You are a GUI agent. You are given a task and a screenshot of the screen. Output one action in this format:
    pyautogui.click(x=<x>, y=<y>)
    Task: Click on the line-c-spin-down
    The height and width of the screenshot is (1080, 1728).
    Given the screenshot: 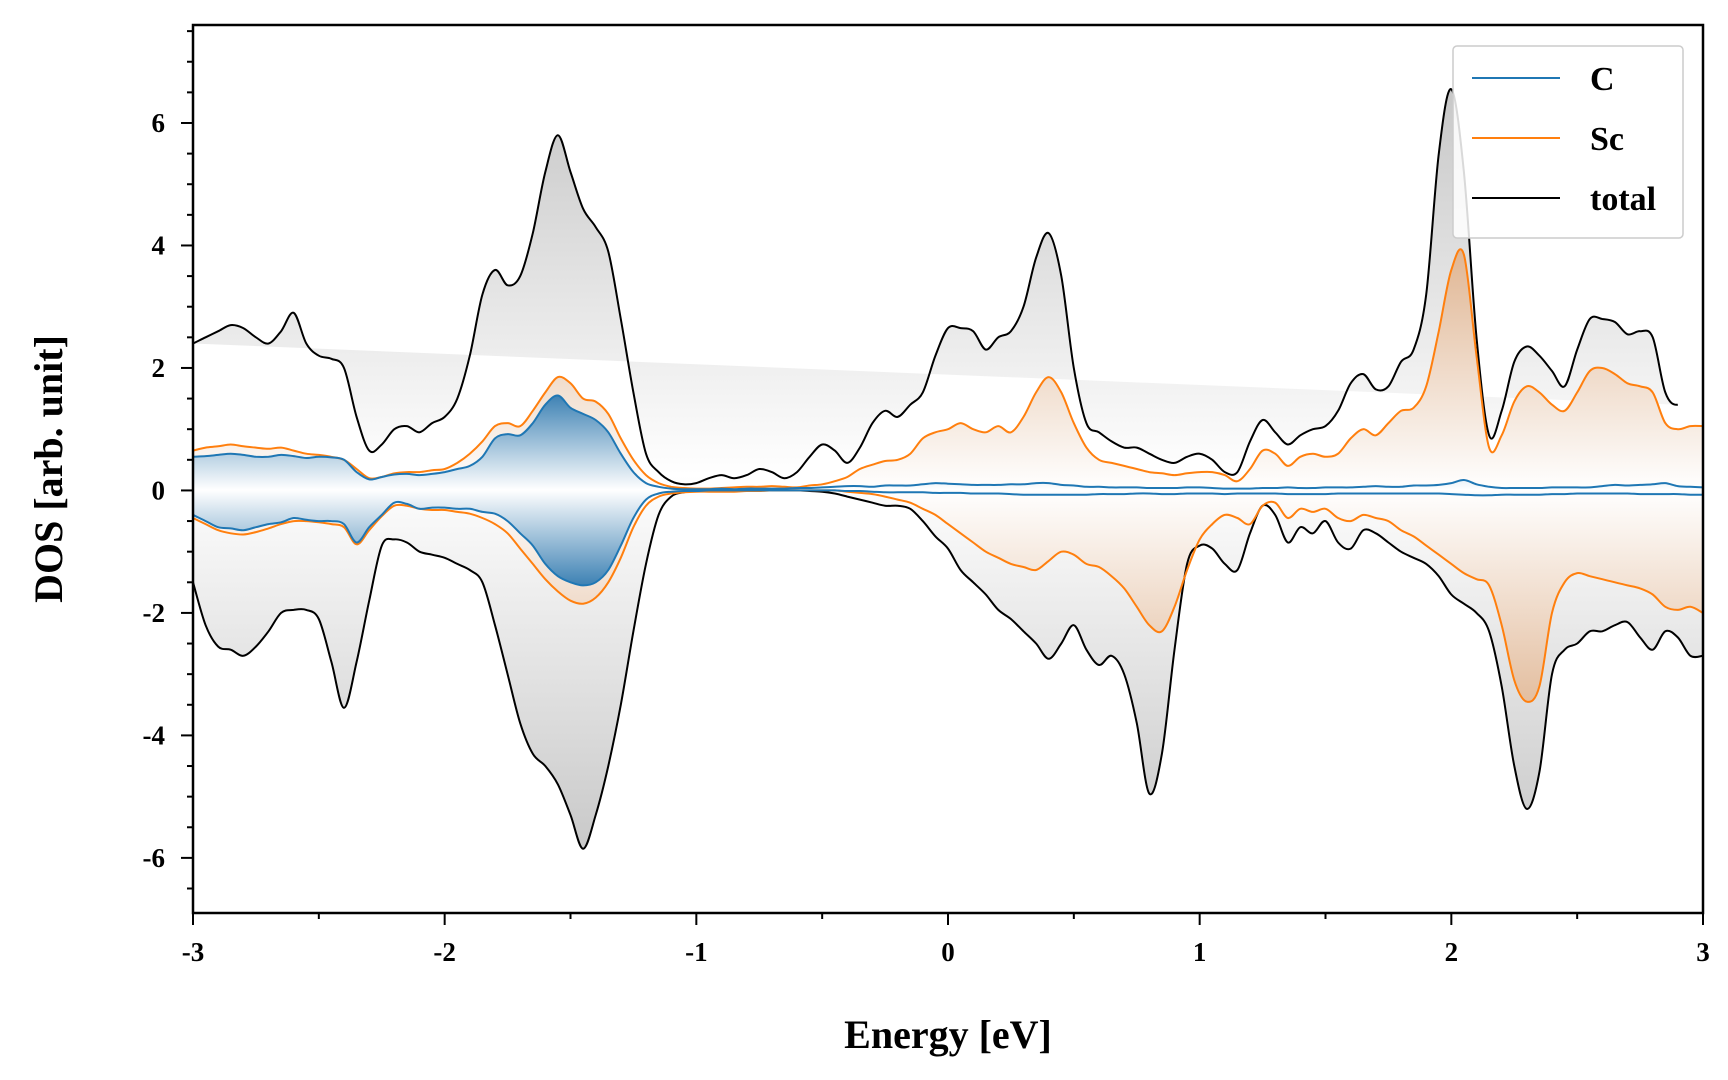 What is the action you would take?
    pyautogui.click(x=948, y=538)
    